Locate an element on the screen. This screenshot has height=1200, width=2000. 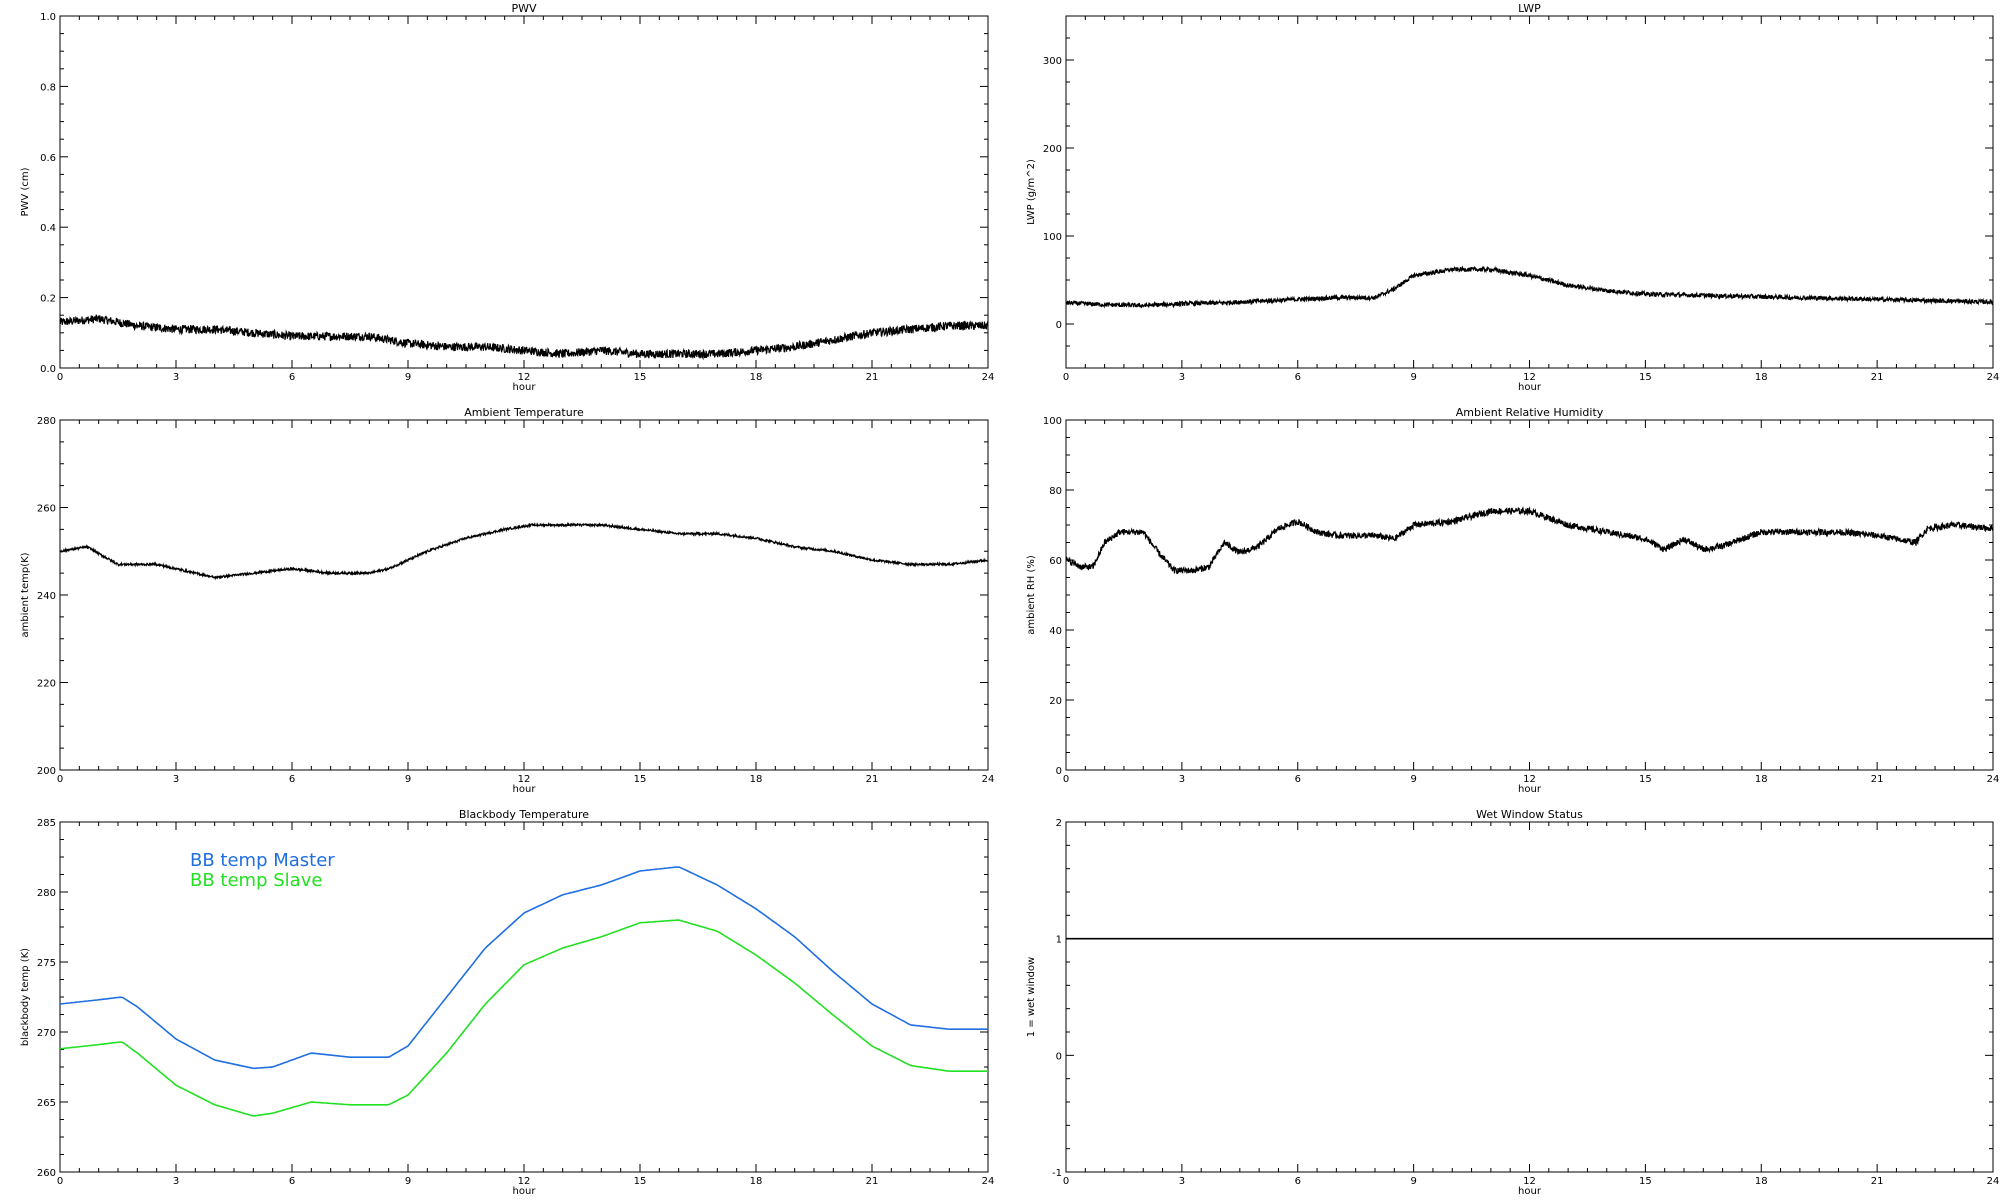
y-tick-label: 0.2 is located at coordinates (48, 299).